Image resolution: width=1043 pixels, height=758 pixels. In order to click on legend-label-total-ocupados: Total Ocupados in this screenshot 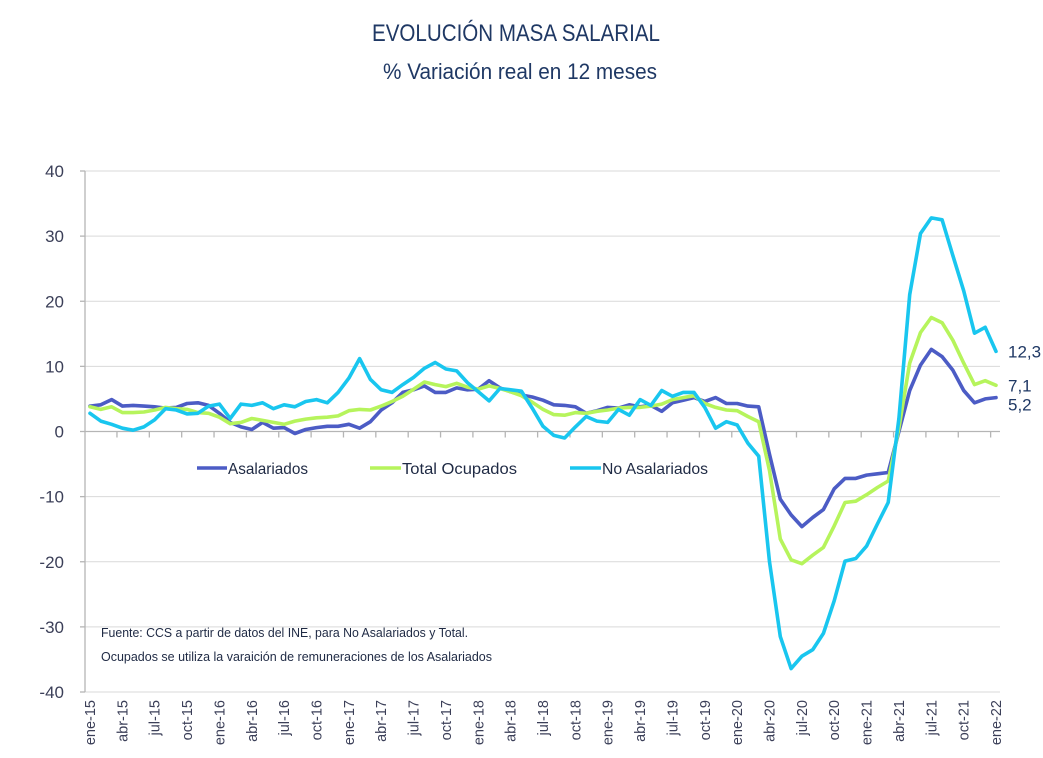, I will do `click(459, 469)`.